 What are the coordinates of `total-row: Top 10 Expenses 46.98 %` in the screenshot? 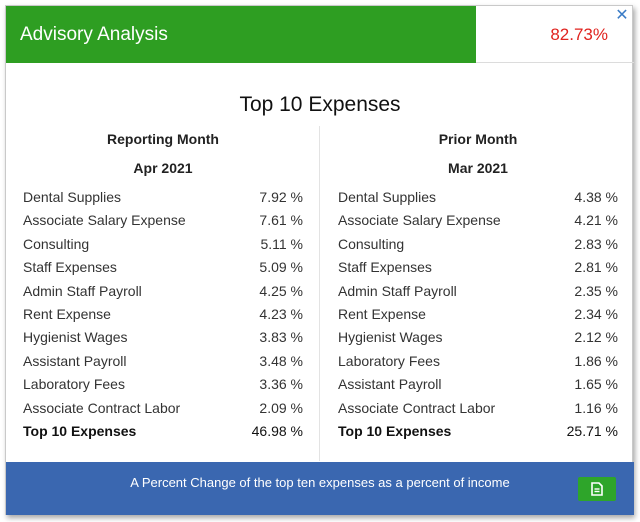 It's located at (163, 431).